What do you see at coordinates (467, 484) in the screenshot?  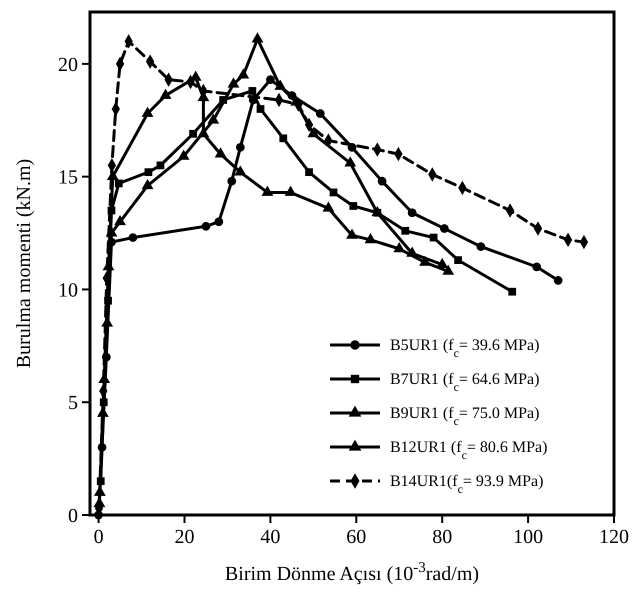 I see `legend-label: B14UR1(f$_{c}$= 93.9 MPa)` at bounding box center [467, 484].